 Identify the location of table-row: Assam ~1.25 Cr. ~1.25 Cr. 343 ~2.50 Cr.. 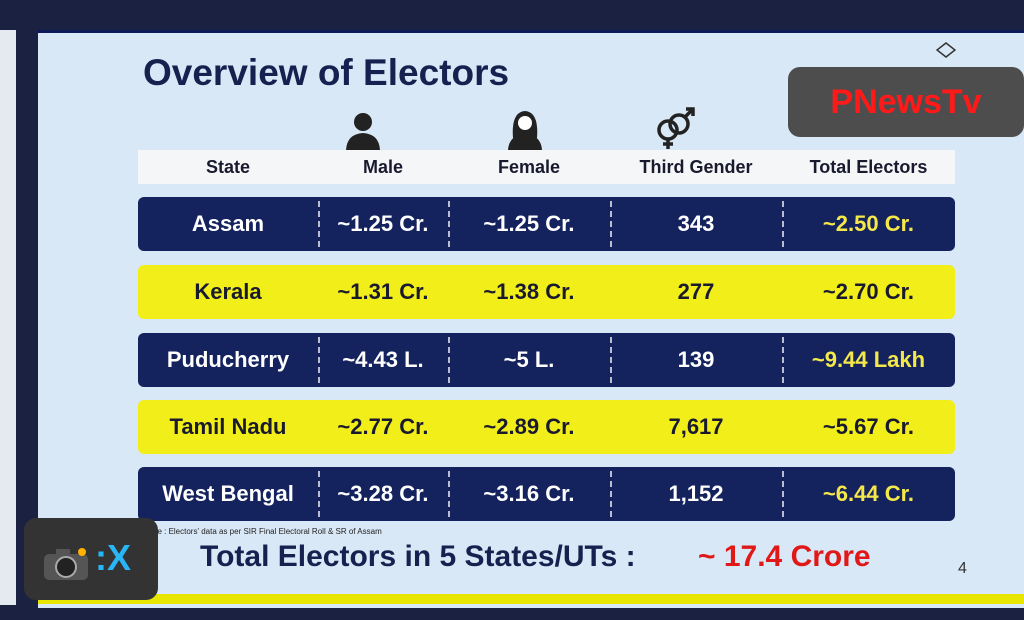
(546, 224).